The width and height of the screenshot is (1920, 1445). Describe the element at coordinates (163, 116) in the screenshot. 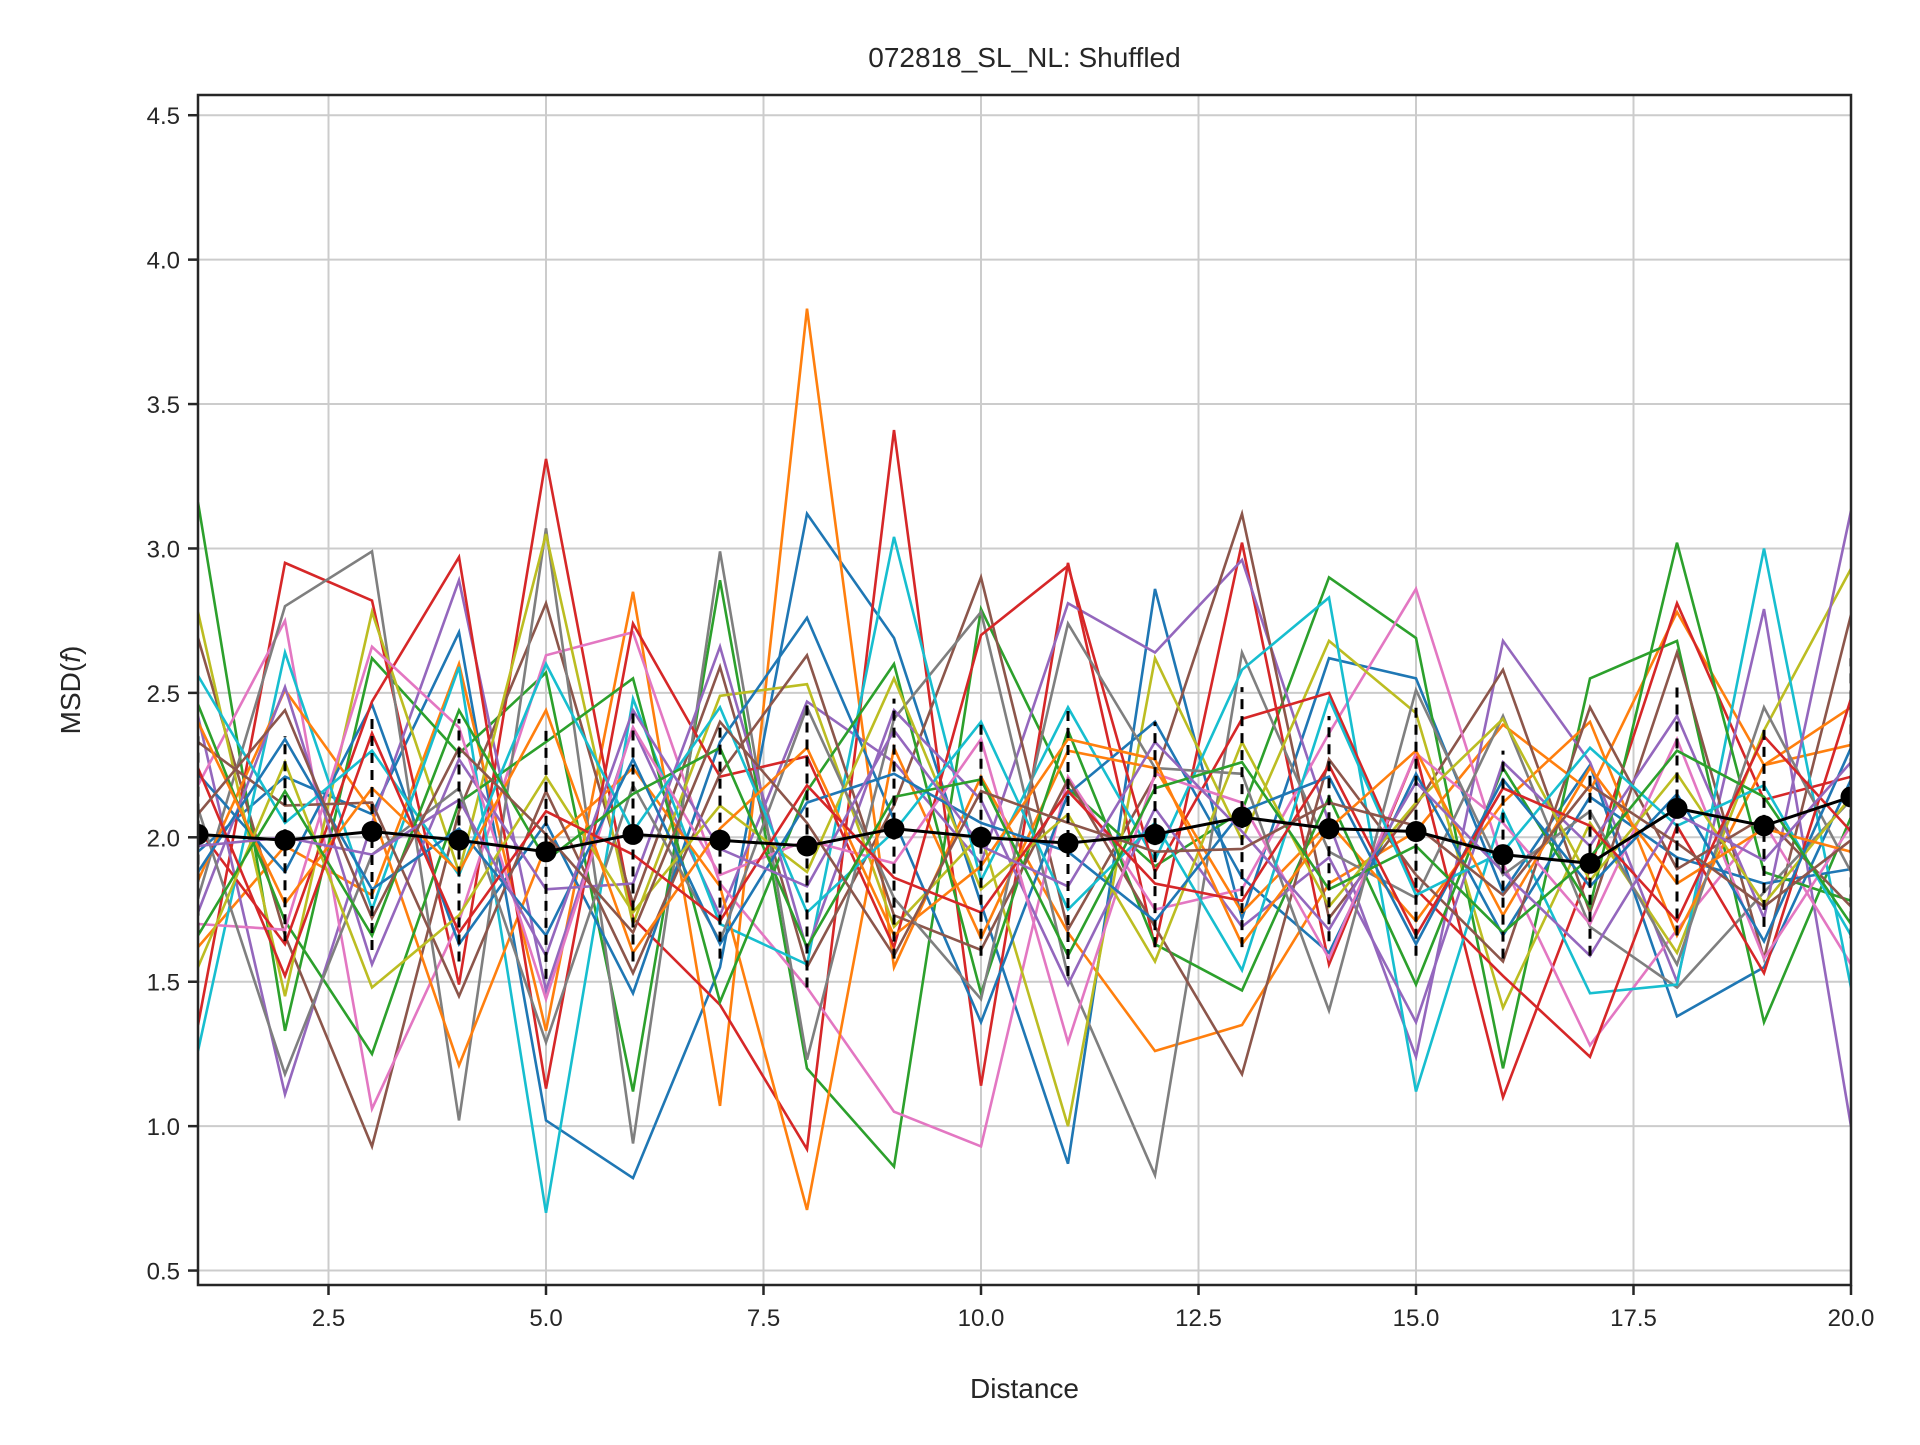

I see `y-tick-label: 4.5` at that location.